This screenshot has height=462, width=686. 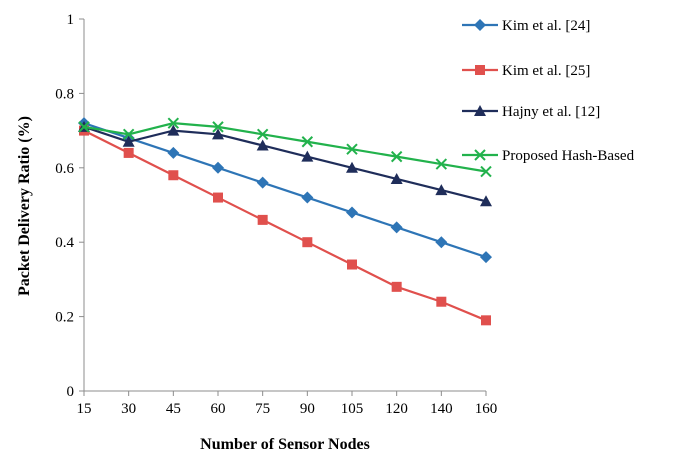 I want to click on legend-label: Proposed Hash-Based, so click(x=568, y=156).